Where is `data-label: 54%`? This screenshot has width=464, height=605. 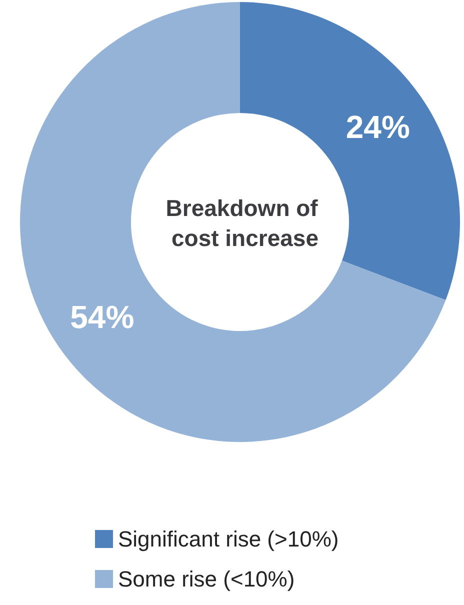 data-label: 54% is located at coordinates (102, 317).